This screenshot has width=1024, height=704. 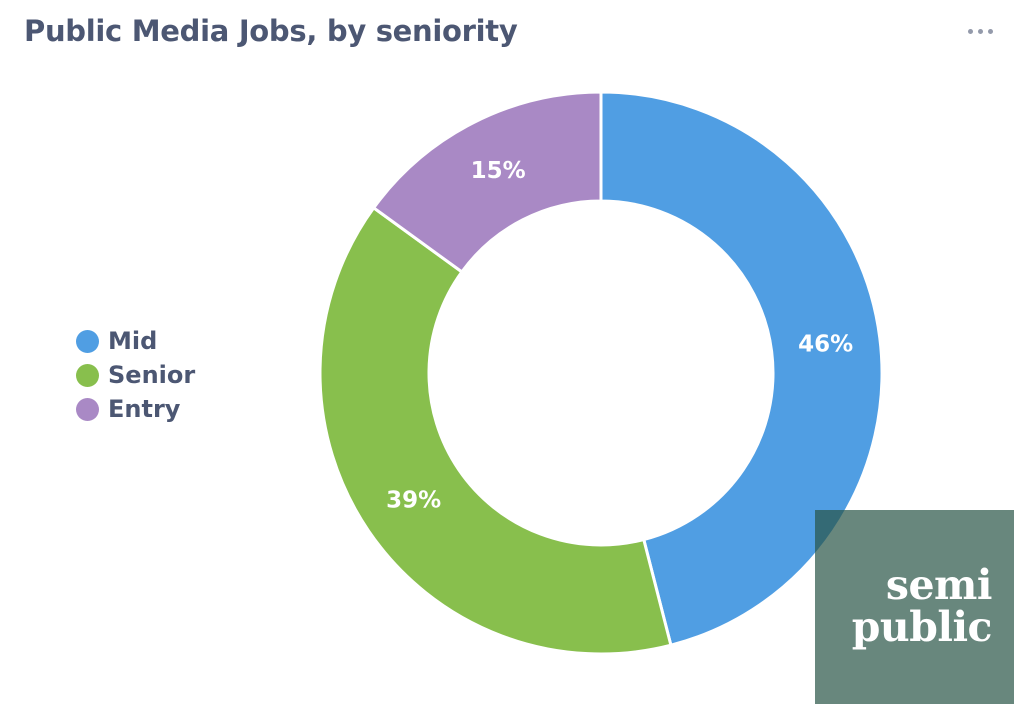 I want to click on legend-label-entry: Entry, so click(x=144, y=409).